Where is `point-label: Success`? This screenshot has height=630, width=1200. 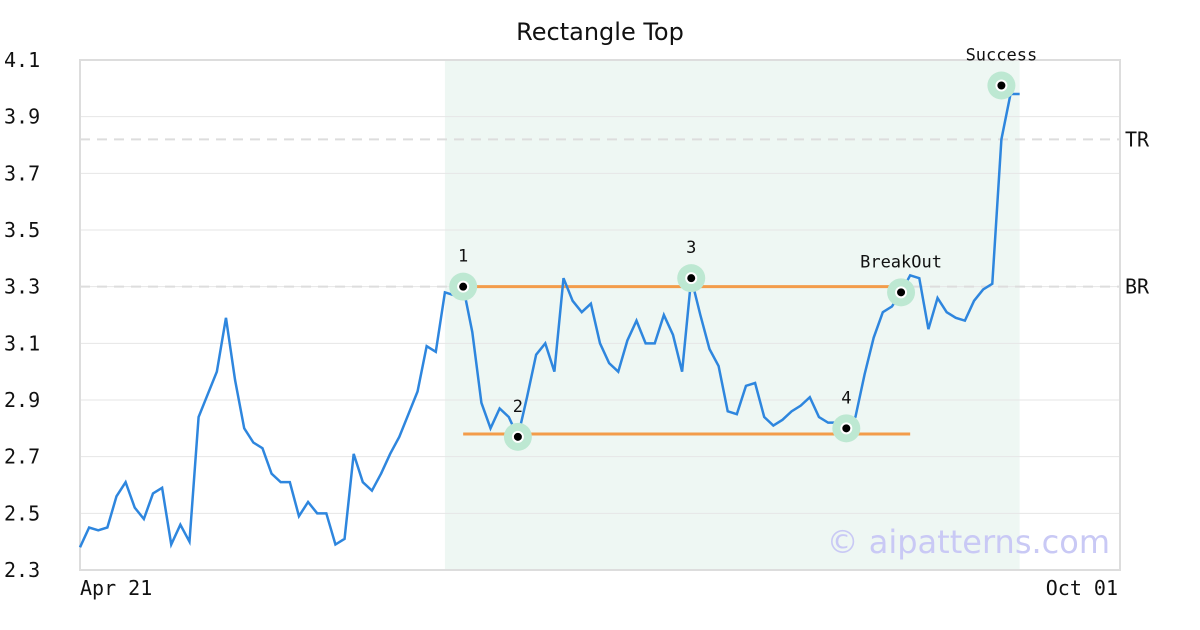
point-label: Success is located at coordinates (1002, 56).